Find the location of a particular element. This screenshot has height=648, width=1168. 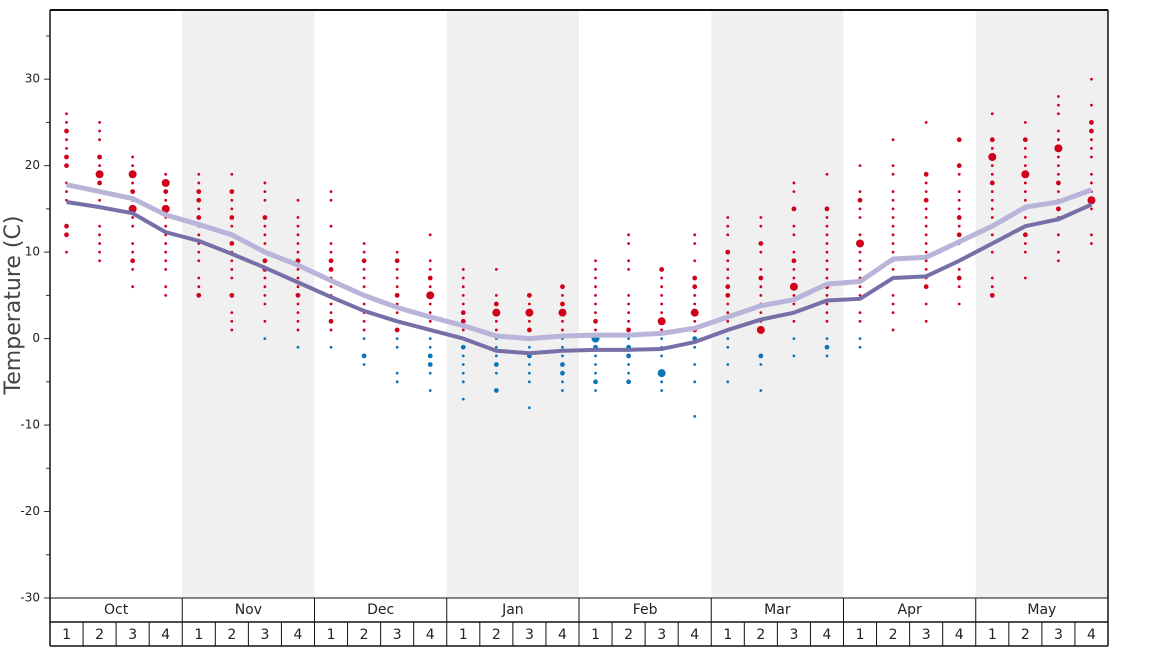

month-label: Nov is located at coordinates (248, 610).